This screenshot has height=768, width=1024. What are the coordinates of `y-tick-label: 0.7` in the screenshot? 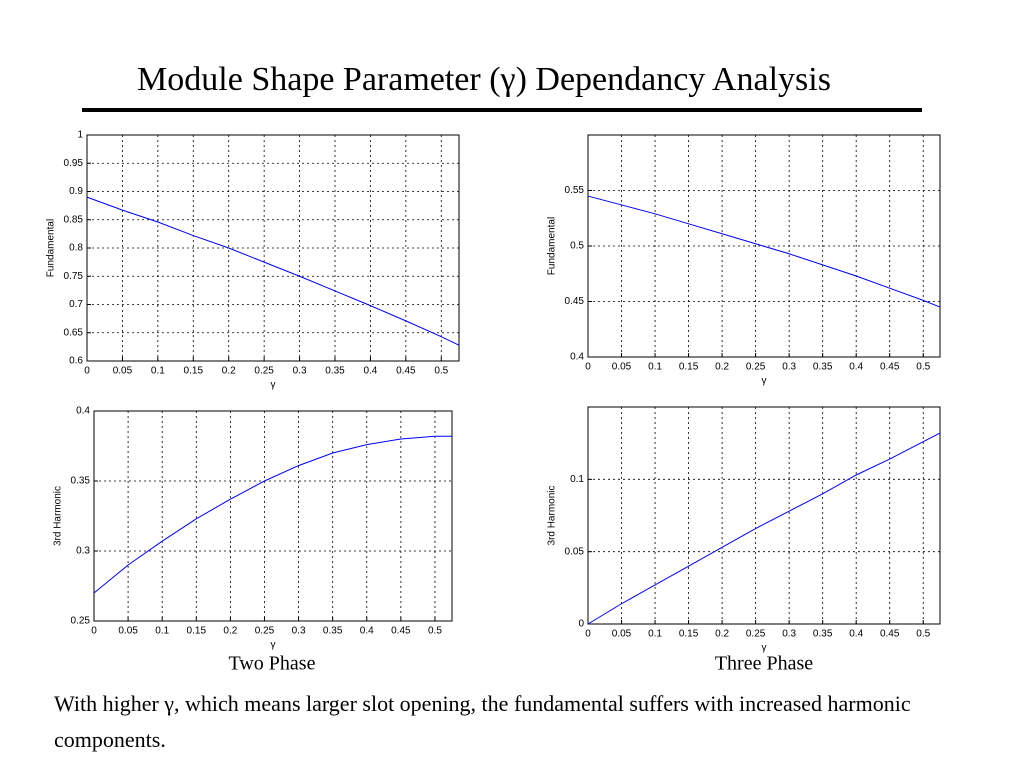 It's located at (76, 304).